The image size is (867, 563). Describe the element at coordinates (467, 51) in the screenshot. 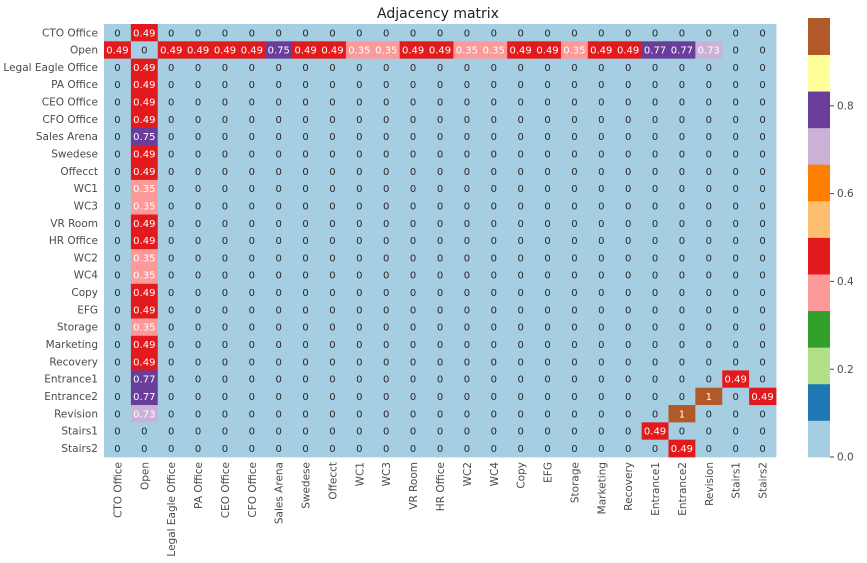

I see `cell-value-label: 0.35` at that location.